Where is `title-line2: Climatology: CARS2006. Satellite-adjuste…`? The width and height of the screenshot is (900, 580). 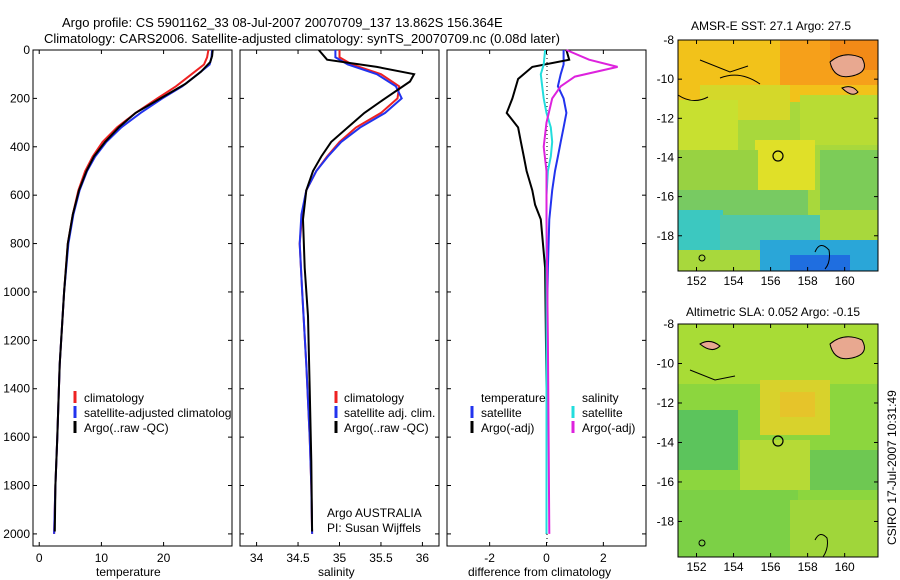 title-line2: Climatology: CARS2006. Satellite-adjuste… is located at coordinates (302, 38).